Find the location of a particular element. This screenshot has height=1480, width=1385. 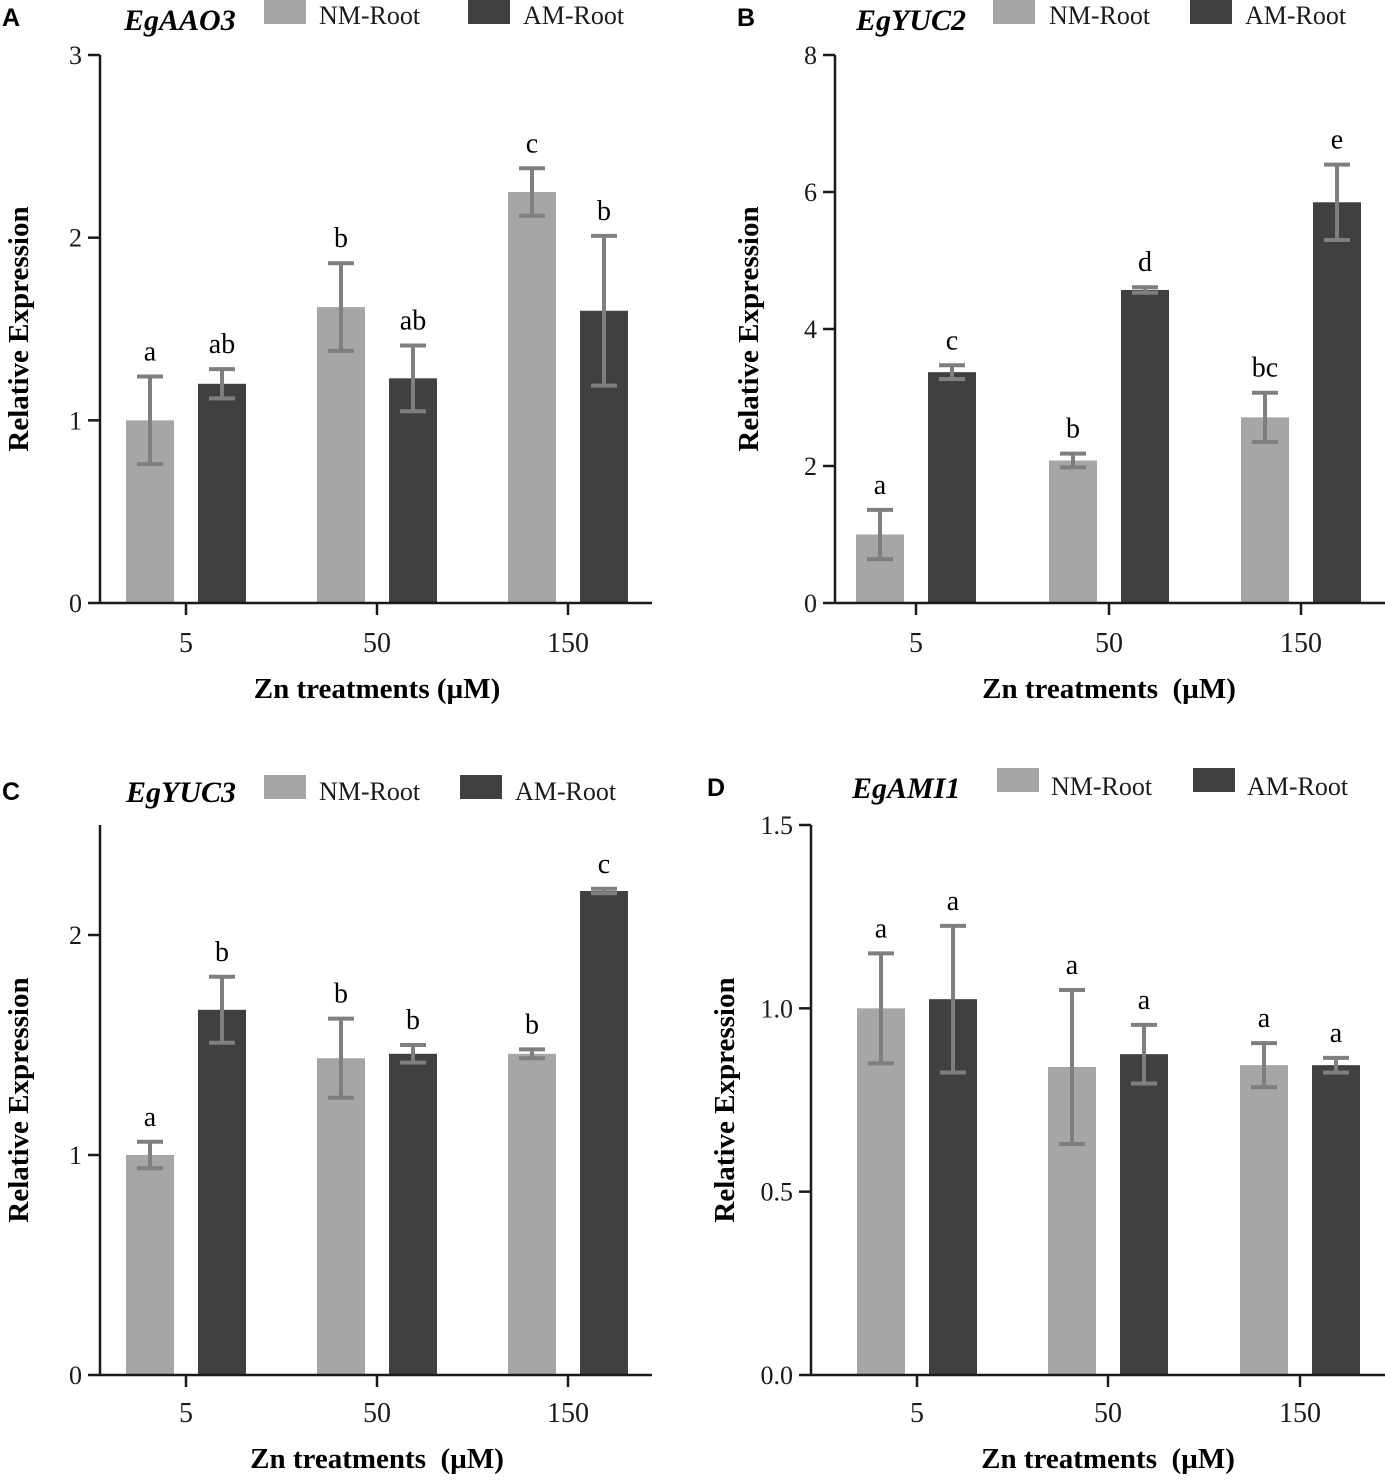

significance-letter: d is located at coordinates (1145, 262).